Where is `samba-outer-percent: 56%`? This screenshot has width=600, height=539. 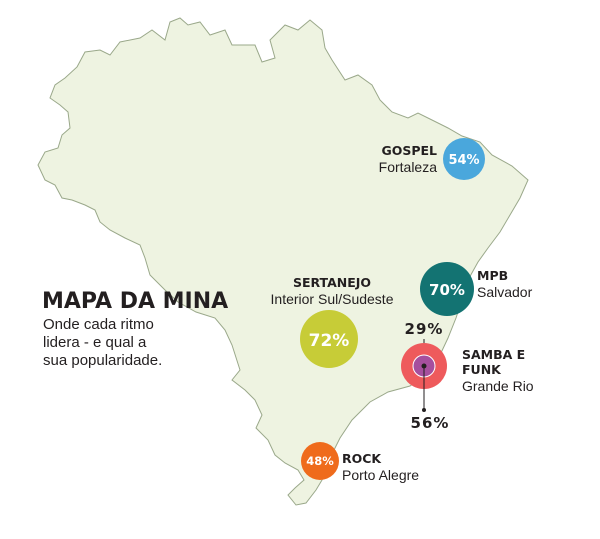
samba-outer-percent: 56% is located at coordinates (430, 423).